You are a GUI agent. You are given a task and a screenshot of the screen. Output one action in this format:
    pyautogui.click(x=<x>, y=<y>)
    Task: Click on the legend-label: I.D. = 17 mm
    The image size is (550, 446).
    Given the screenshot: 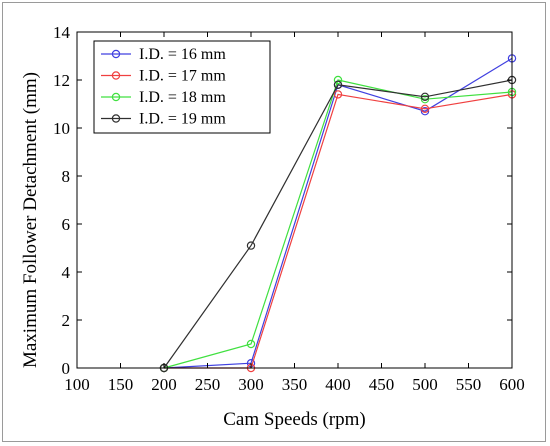 What is the action you would take?
    pyautogui.click(x=182, y=76)
    